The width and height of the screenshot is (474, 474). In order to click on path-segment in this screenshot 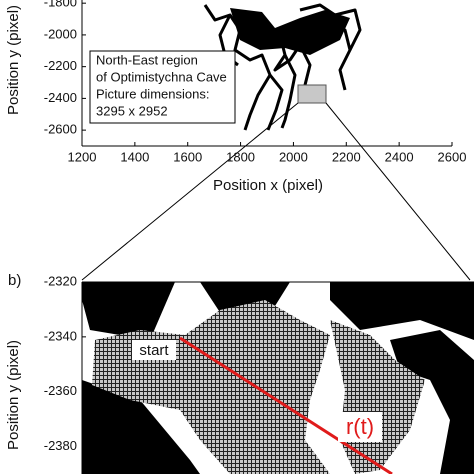, I will do `click(286, 405)`.